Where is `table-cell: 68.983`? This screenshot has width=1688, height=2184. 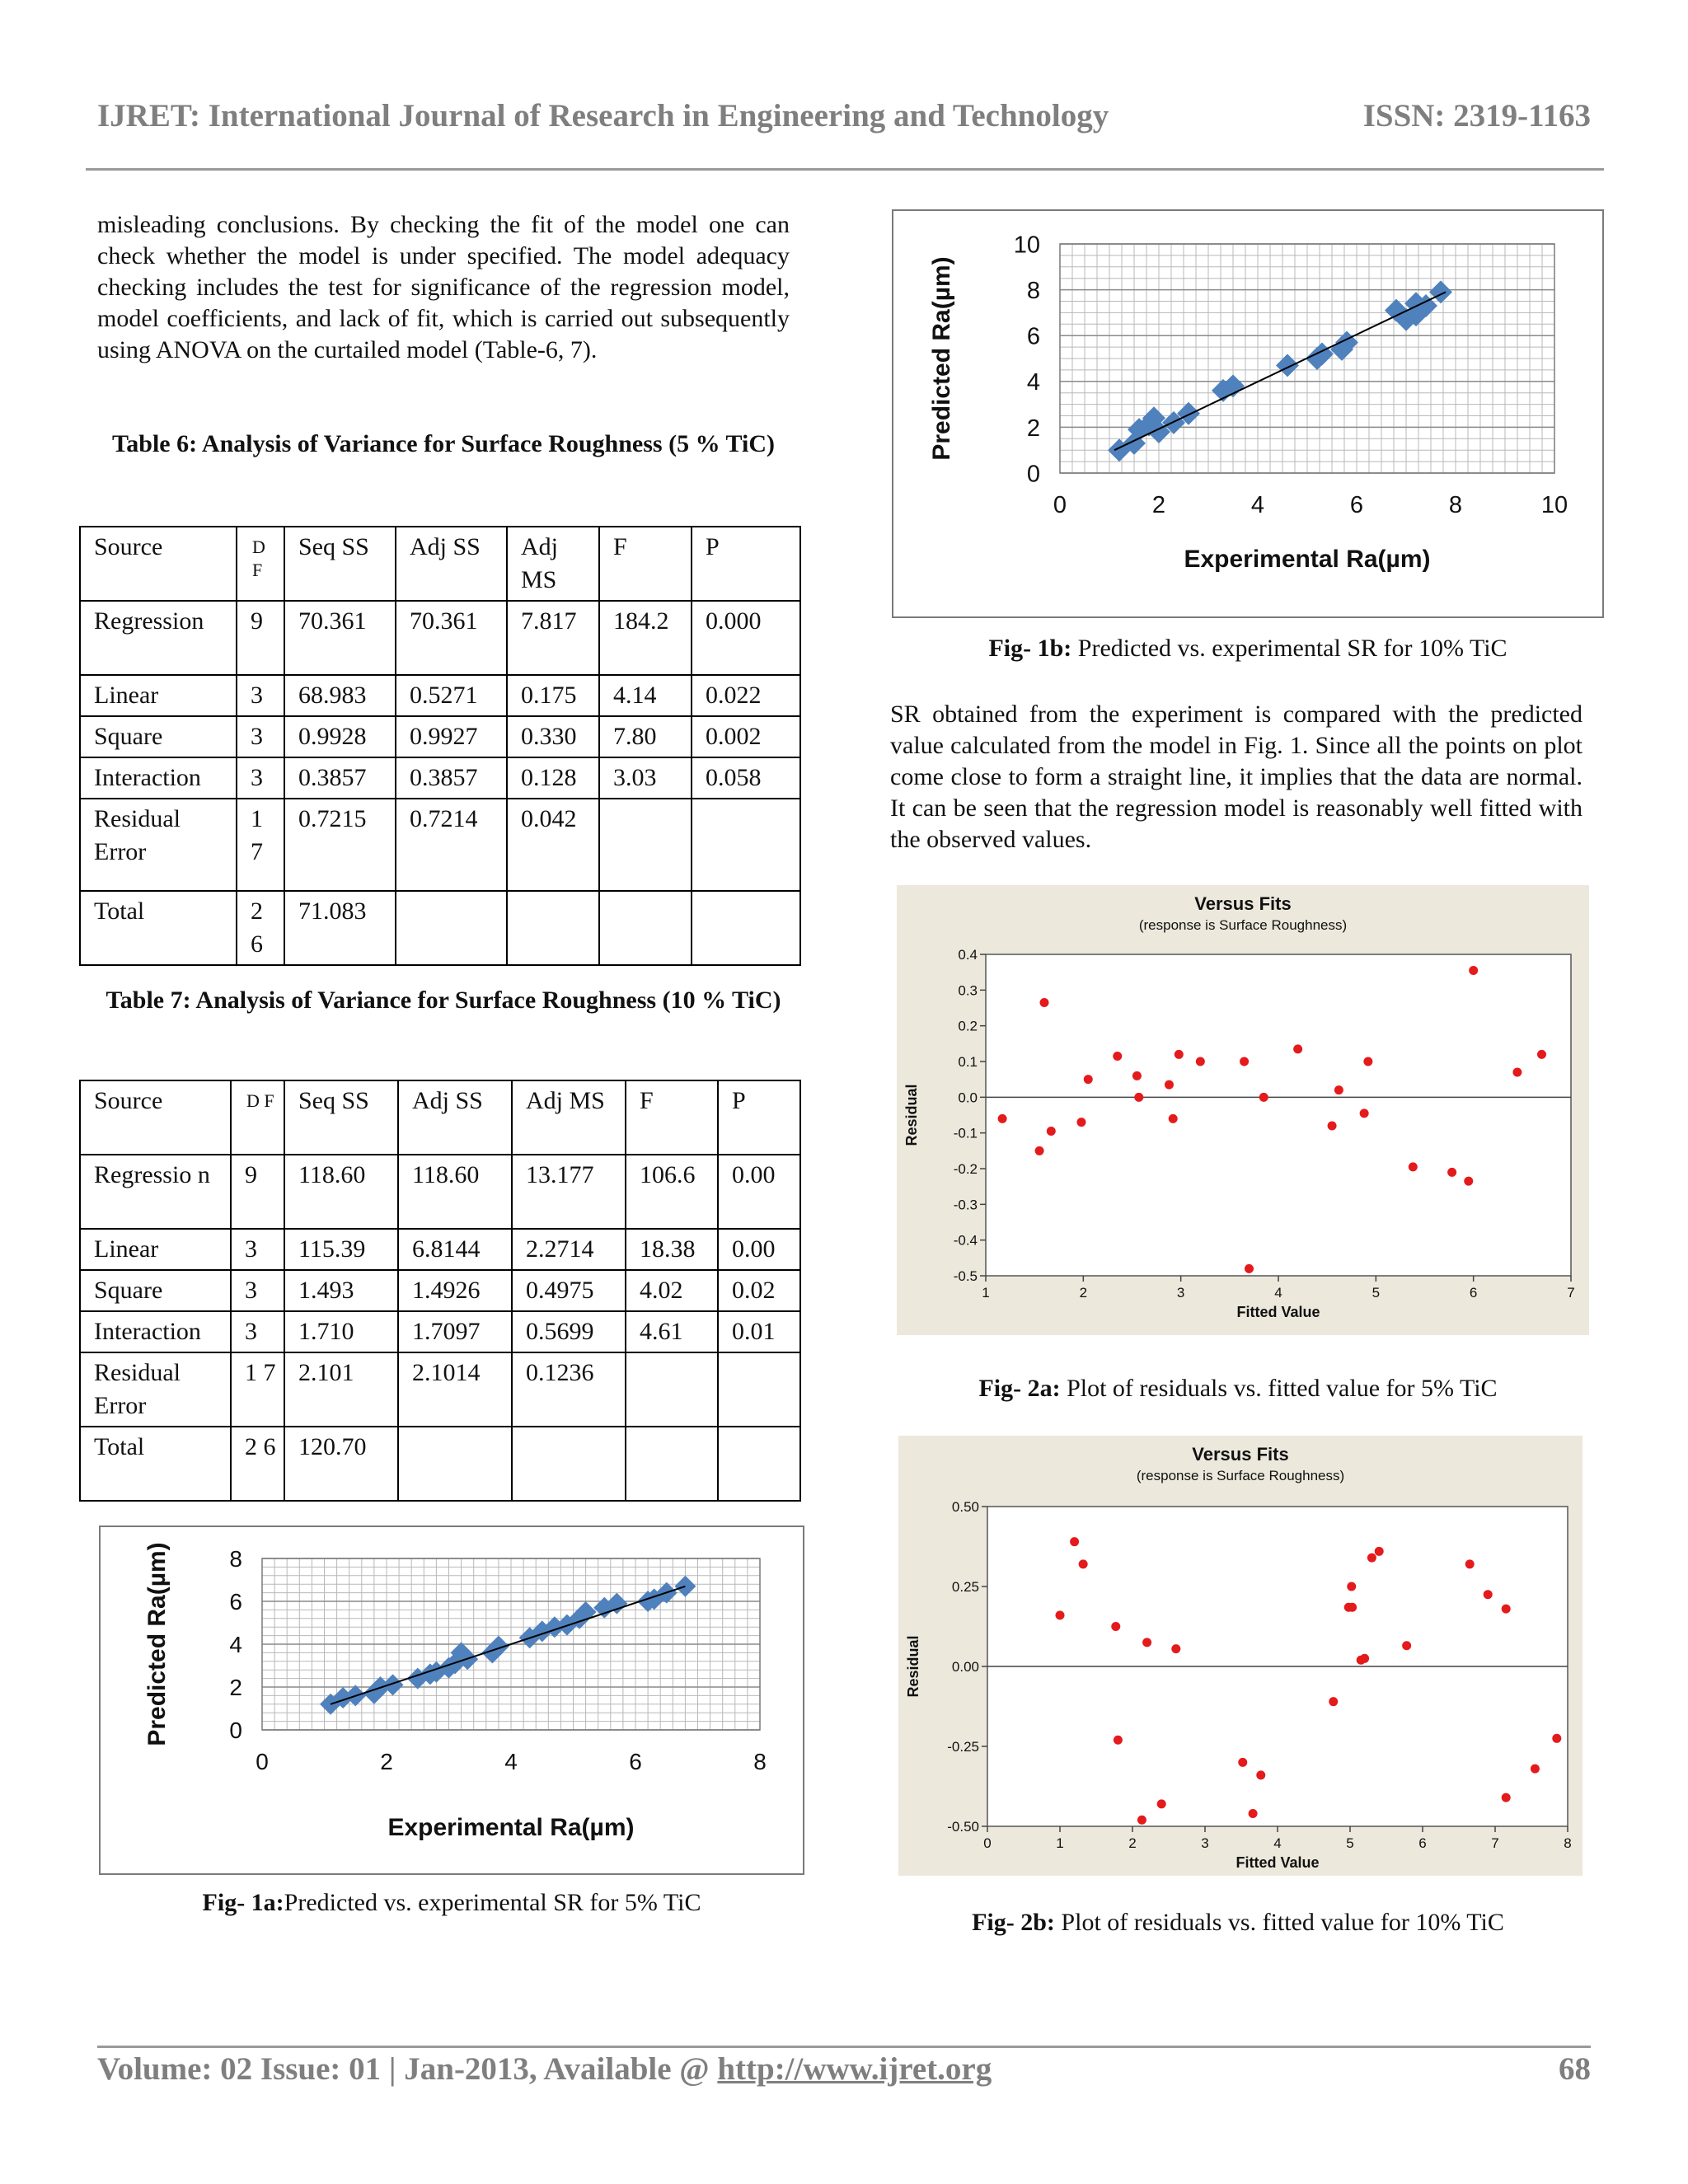 table-cell: 68.983 is located at coordinates (340, 695).